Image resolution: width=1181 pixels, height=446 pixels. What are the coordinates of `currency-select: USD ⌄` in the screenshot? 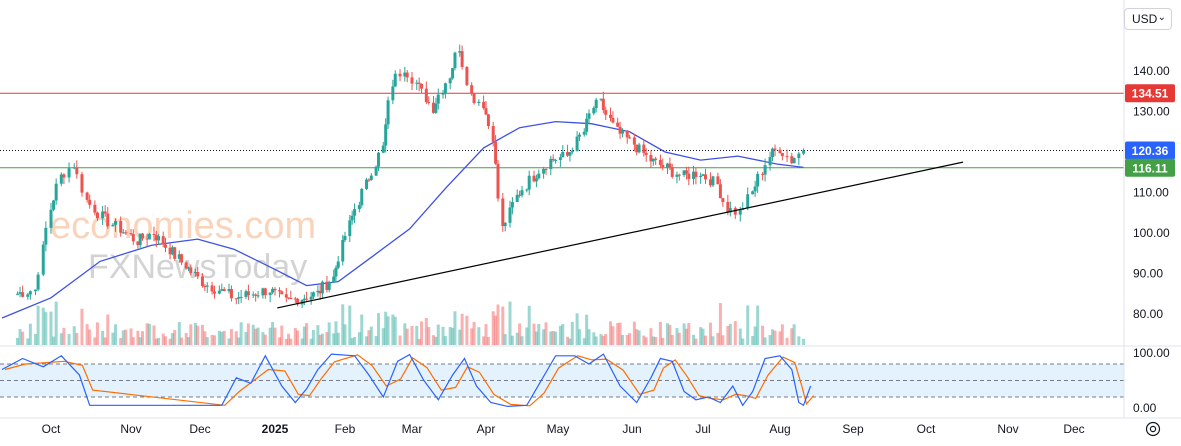 It's located at (1148, 19).